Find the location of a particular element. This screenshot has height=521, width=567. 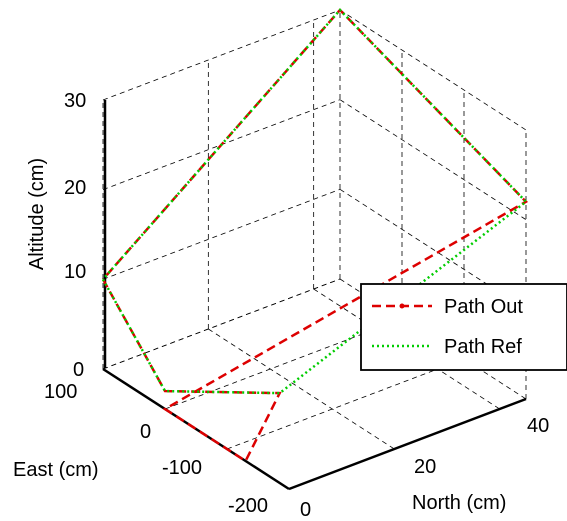

y-tick-label: 100 is located at coordinates (60, 392).